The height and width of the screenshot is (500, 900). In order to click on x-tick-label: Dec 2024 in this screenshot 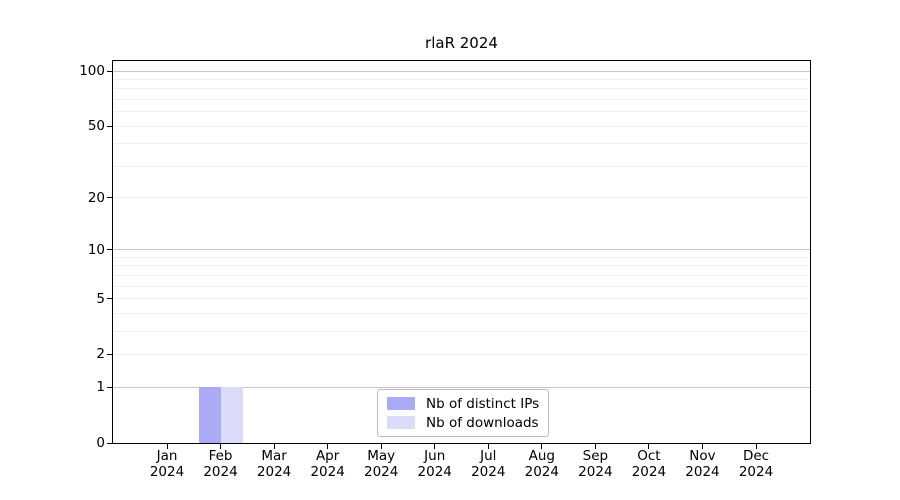, I will do `click(756, 464)`.